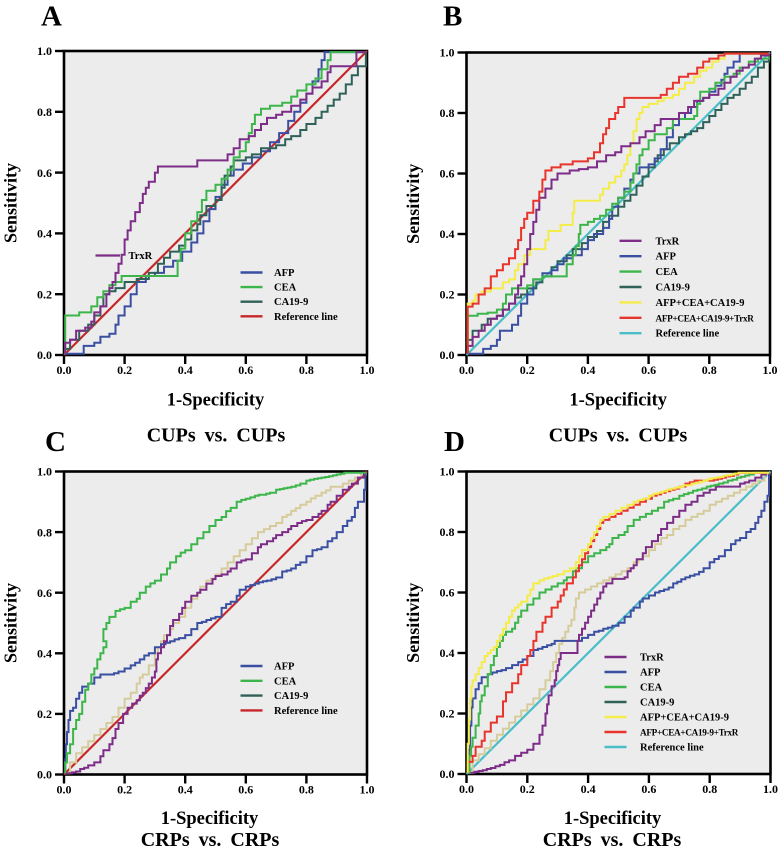 The width and height of the screenshot is (781, 850). I want to click on svg-text: A, so click(51, 17).